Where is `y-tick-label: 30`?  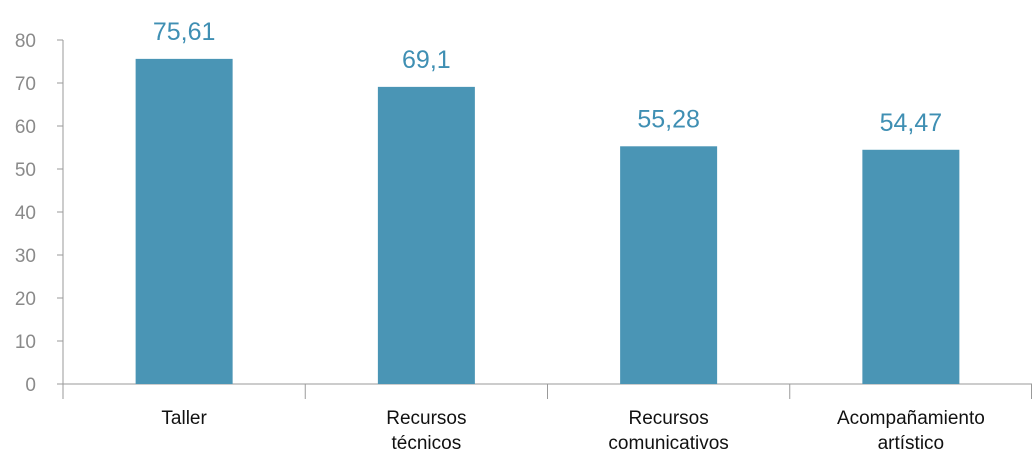
y-tick-label: 30 is located at coordinates (25, 256).